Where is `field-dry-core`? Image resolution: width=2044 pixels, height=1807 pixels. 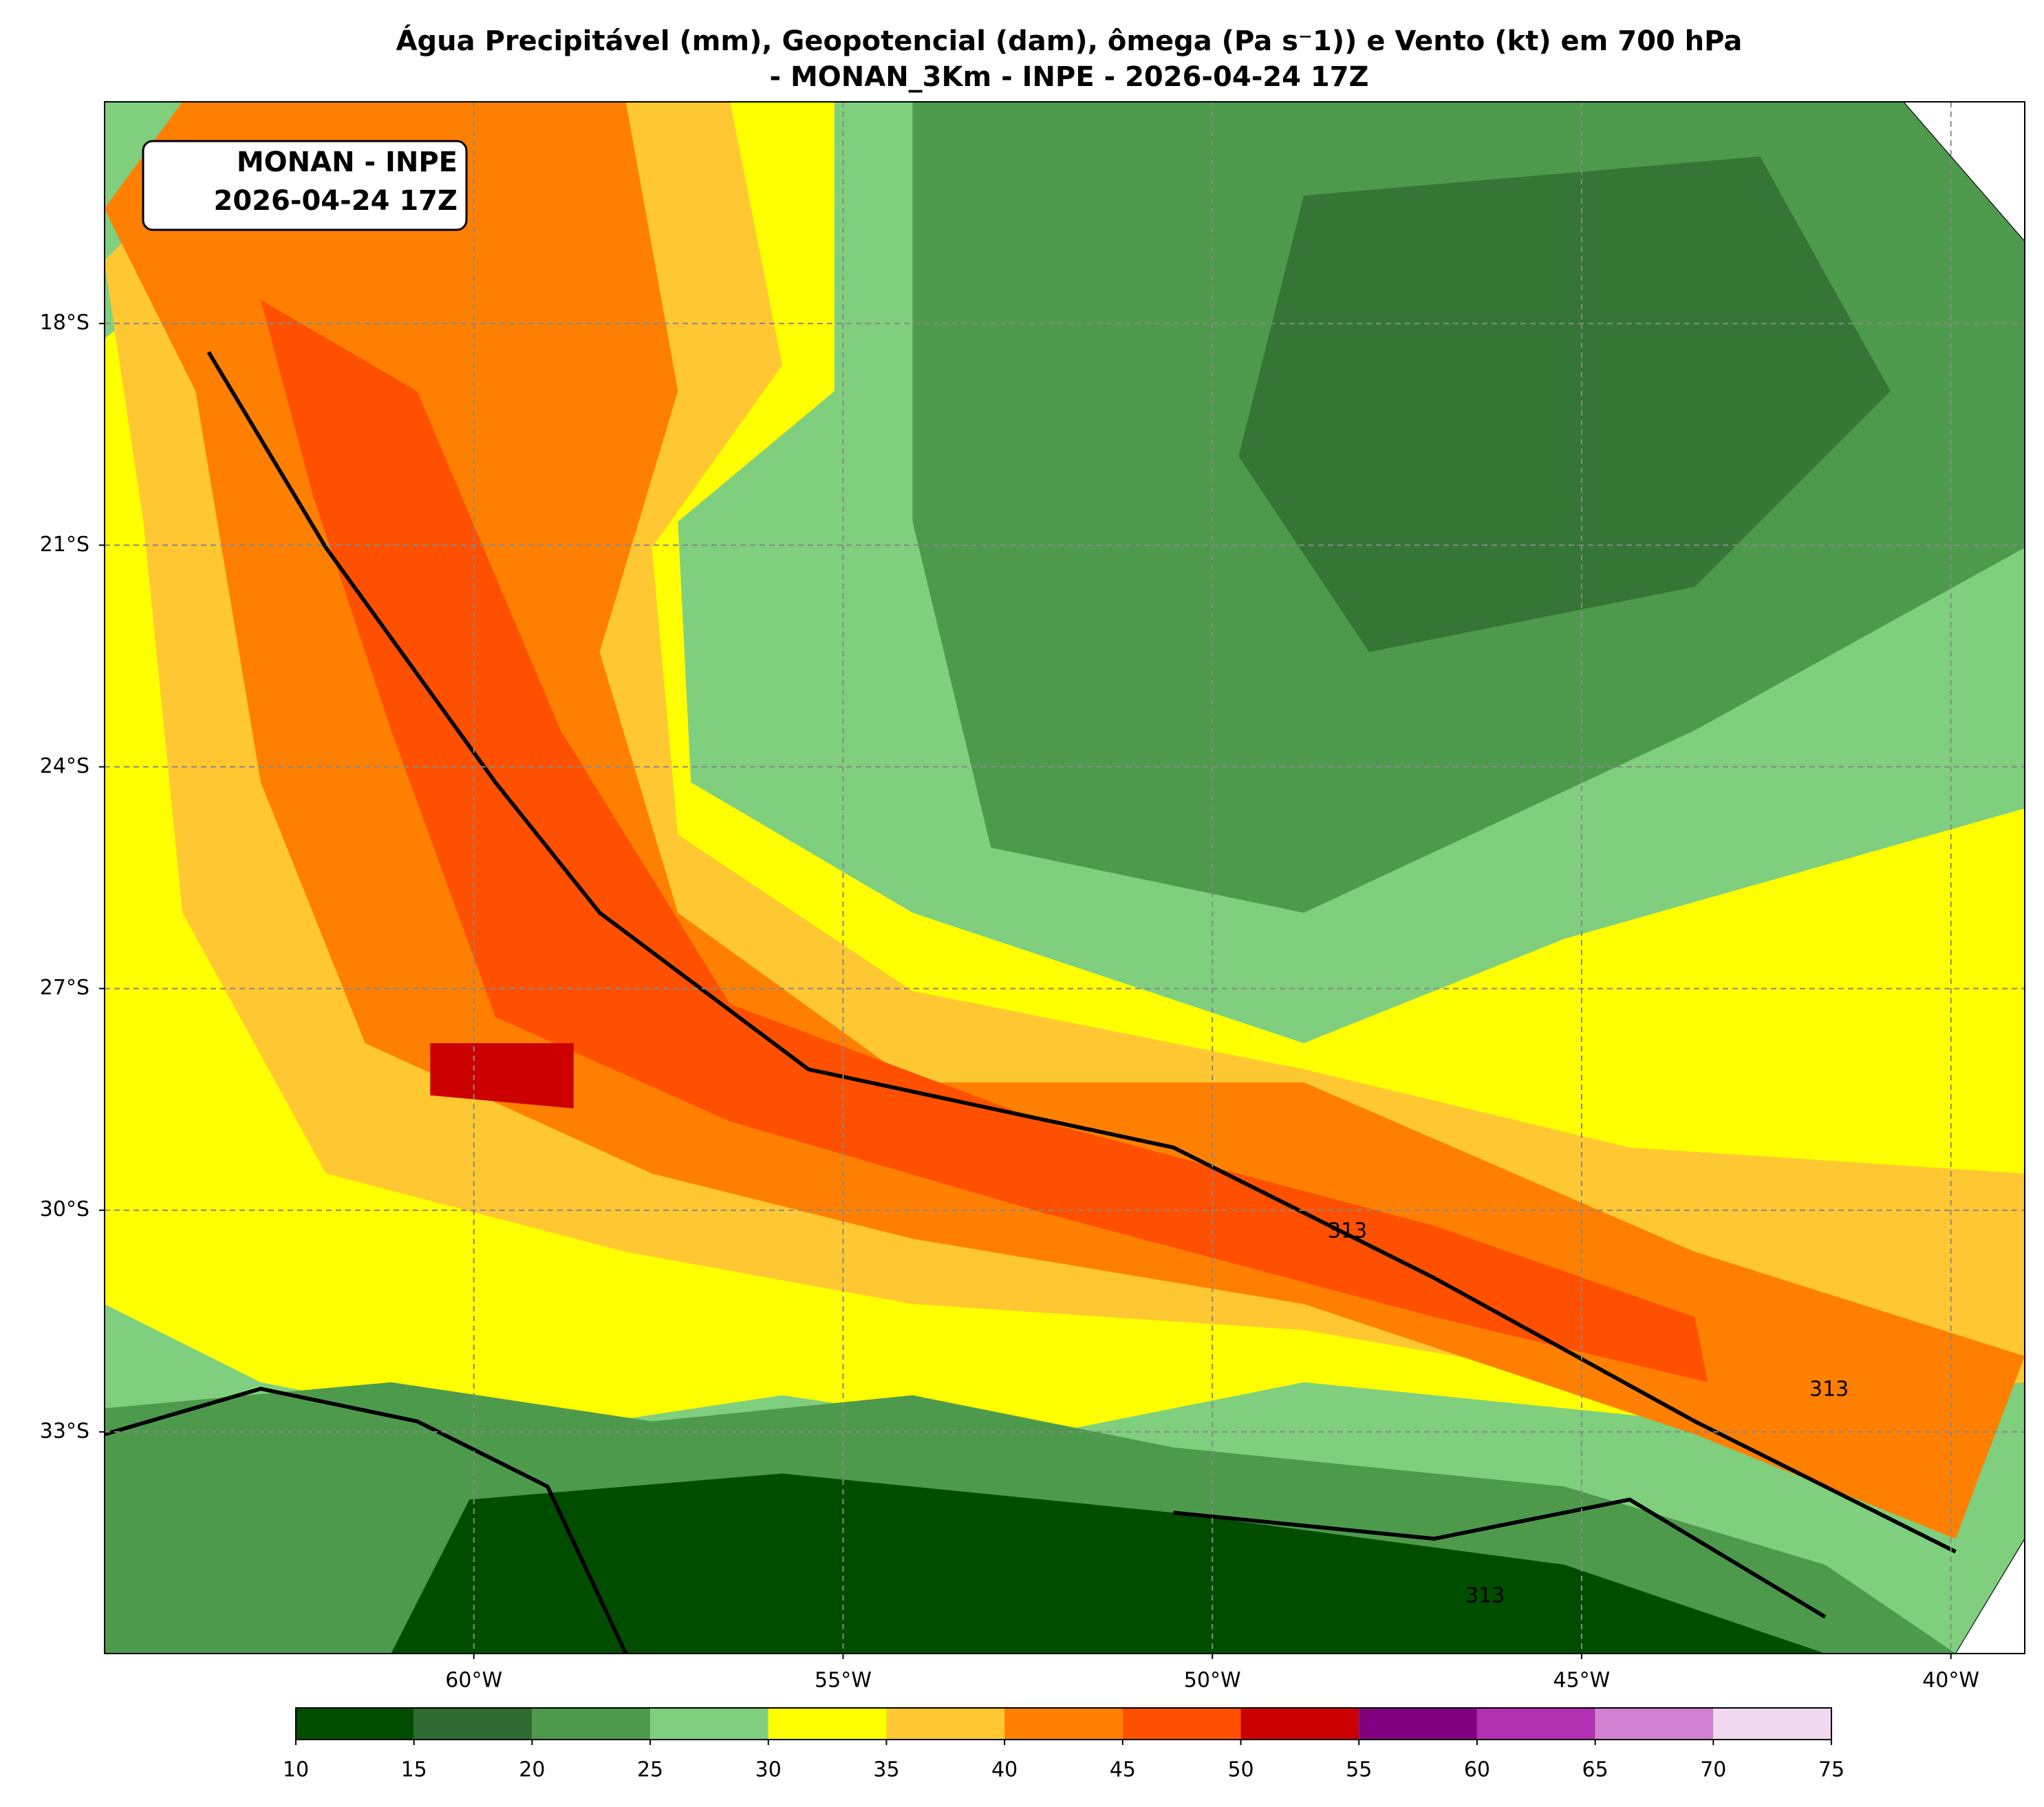 field-dry-core is located at coordinates (1564, 404).